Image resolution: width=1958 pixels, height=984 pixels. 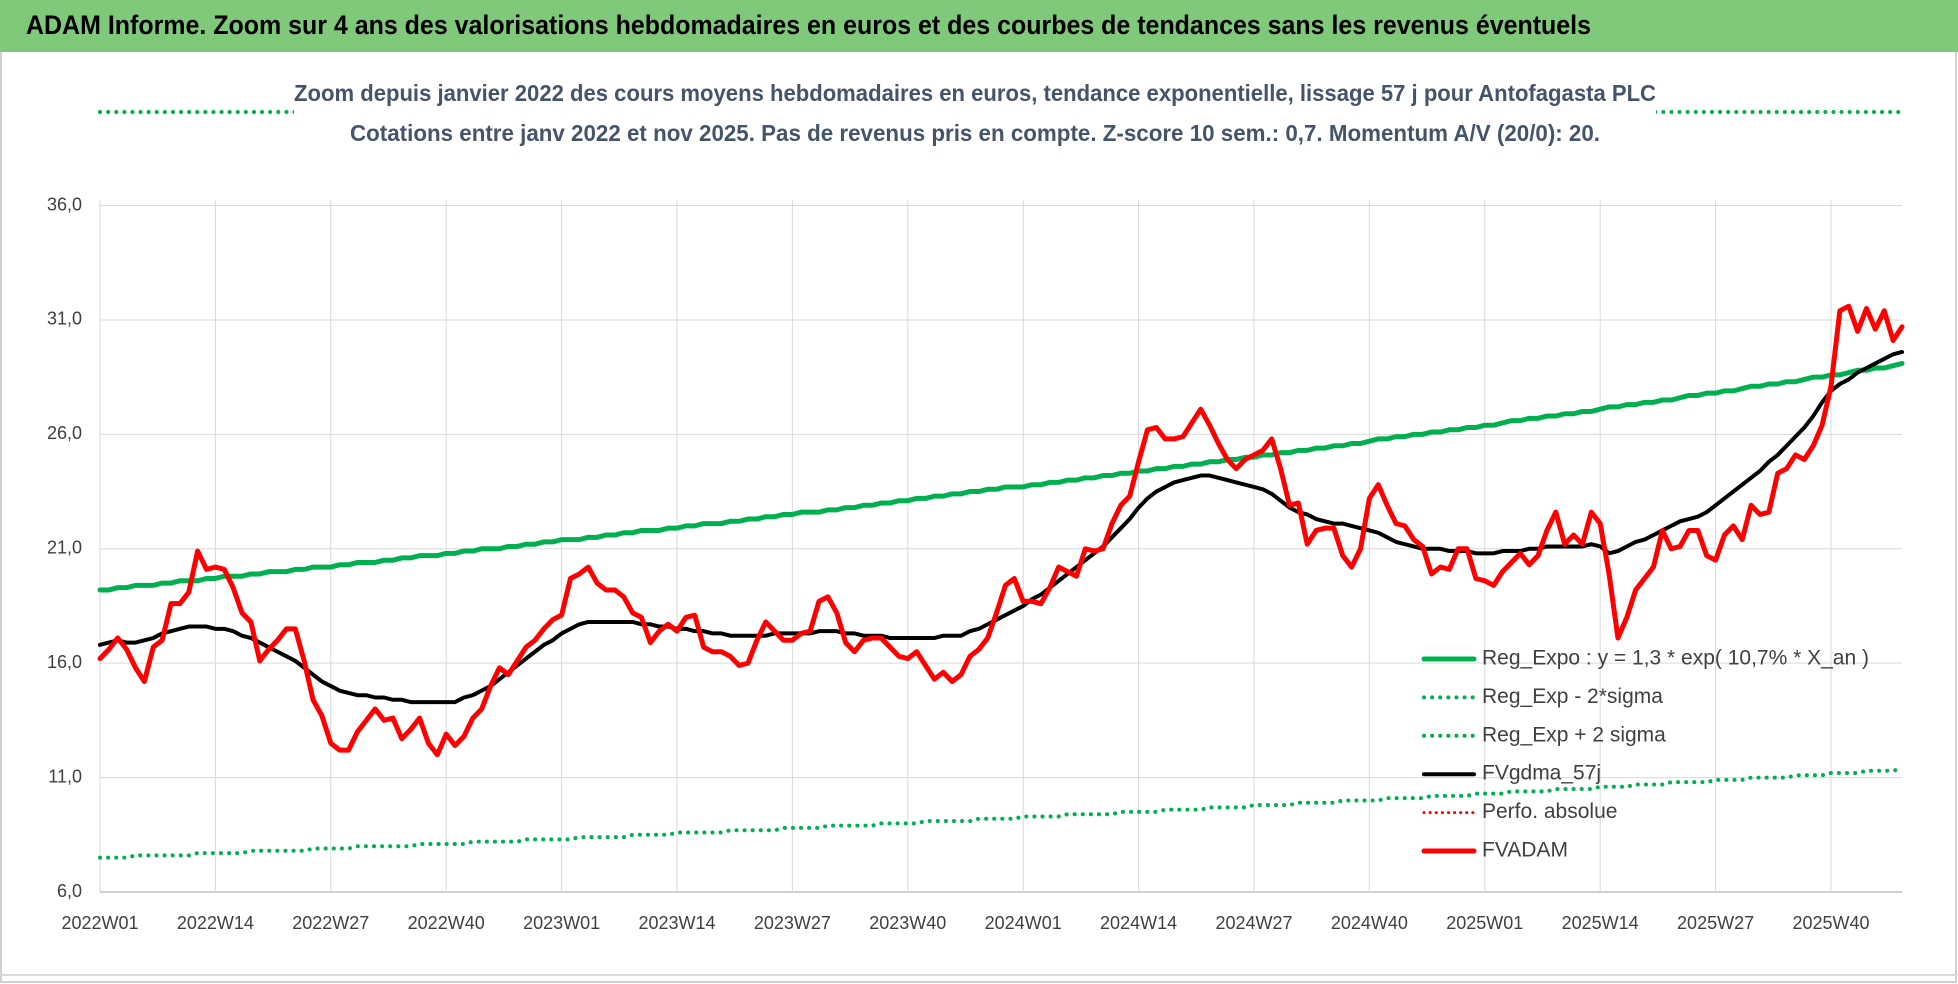 I want to click on legend-label: FVADAM, so click(x=1525, y=850).